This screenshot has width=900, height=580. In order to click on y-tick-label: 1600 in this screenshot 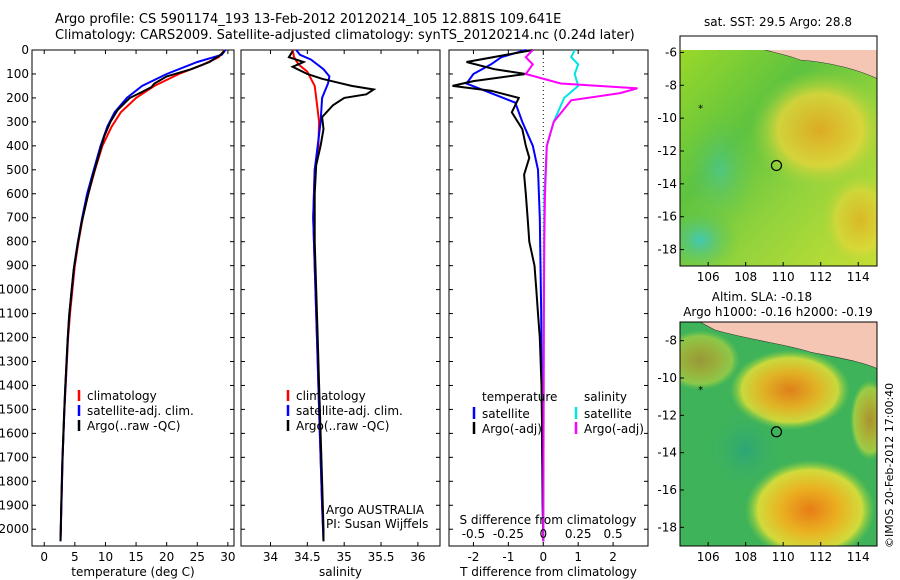, I will do `click(14, 433)`.